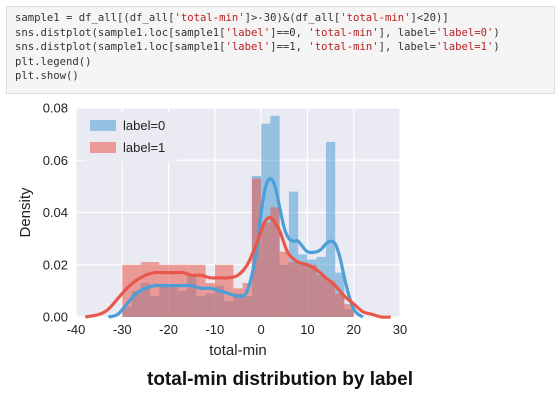 This screenshot has height=414, width=560. I want to click on code-token: ]==1,, so click(289, 47).